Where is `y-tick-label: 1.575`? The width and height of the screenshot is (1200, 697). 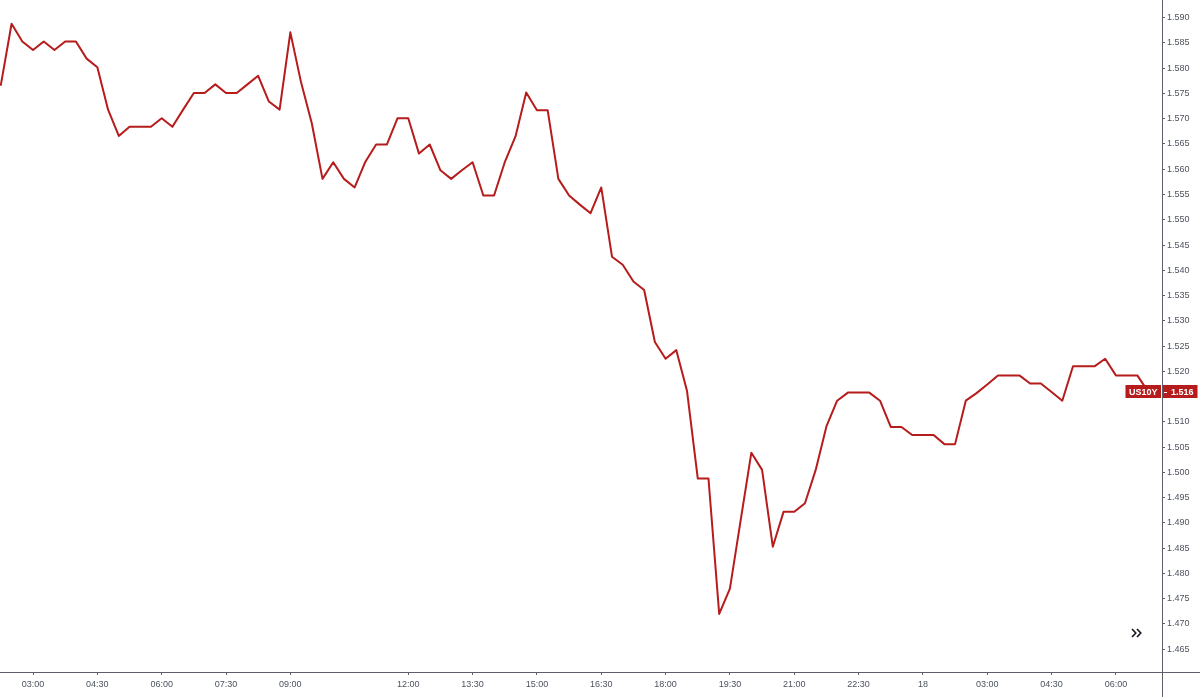
y-tick-label: 1.575 is located at coordinates (1178, 92).